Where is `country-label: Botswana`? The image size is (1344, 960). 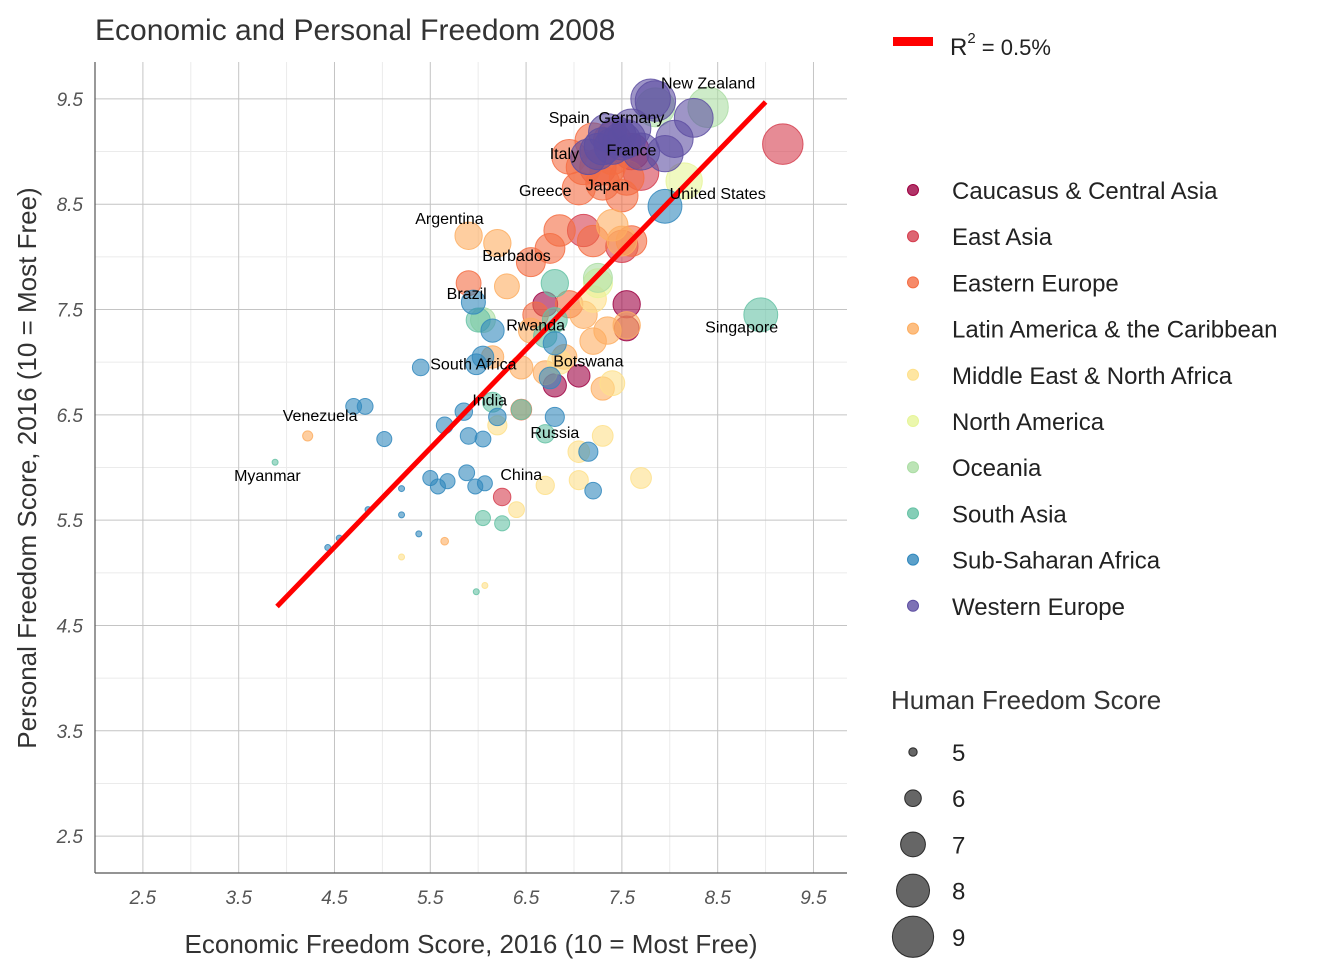
country-label: Botswana is located at coordinates (588, 361).